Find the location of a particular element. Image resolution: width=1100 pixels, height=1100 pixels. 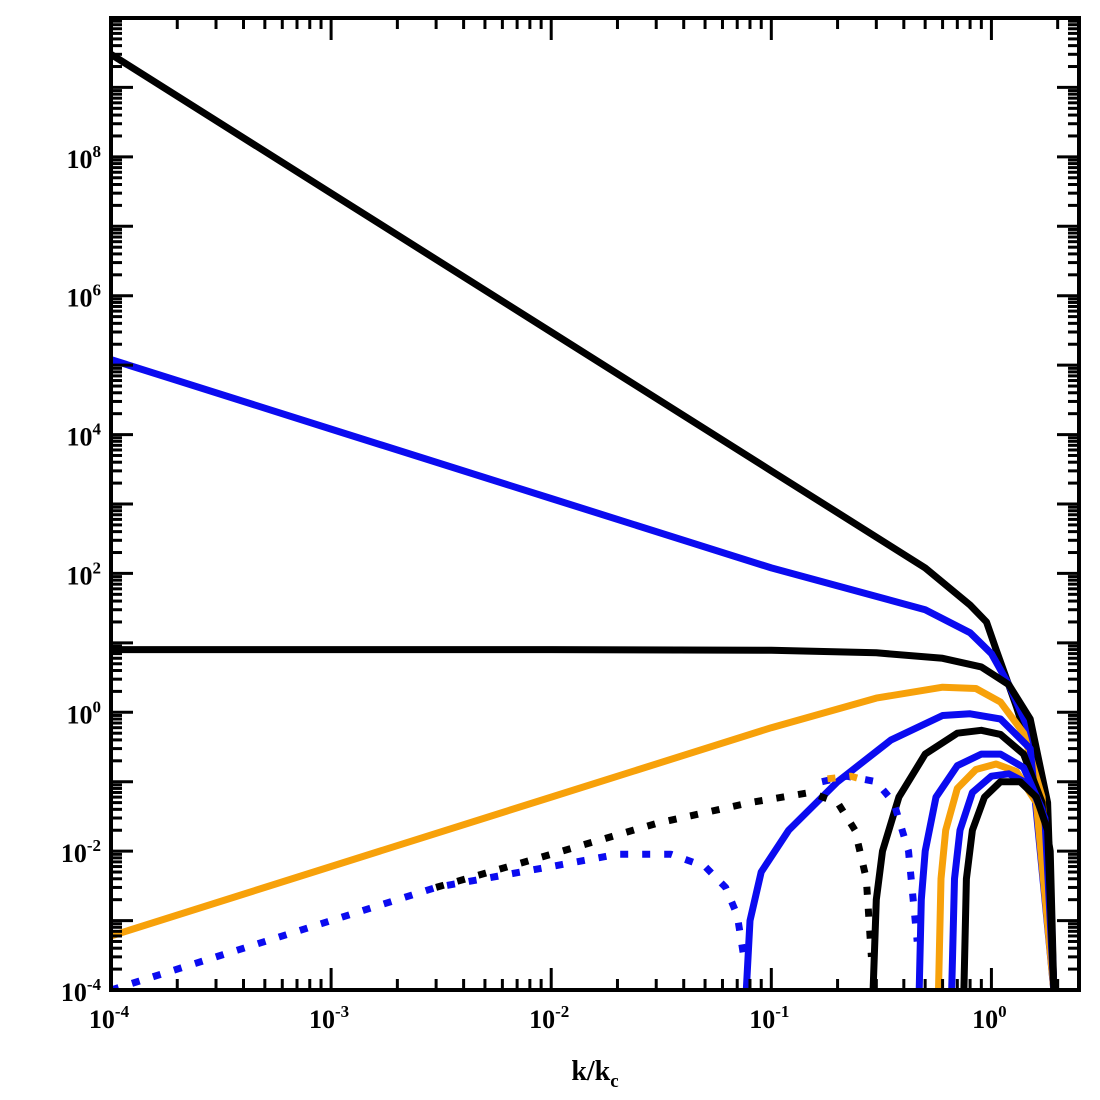

x-axis-label-base: k/k is located at coordinates (590, 1071).